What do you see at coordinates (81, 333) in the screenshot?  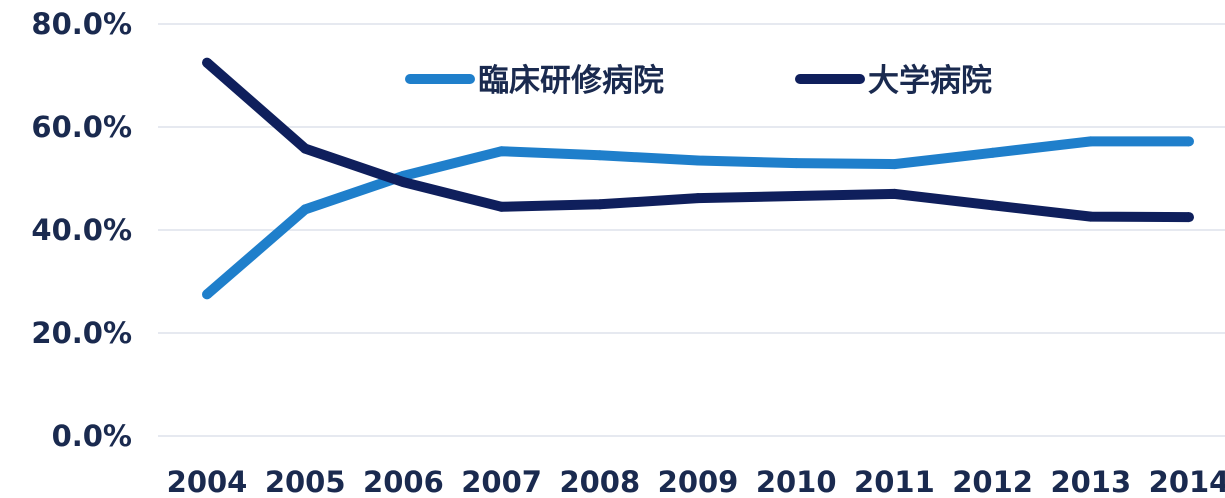 I see `y-tick-label: 20.0%` at bounding box center [81, 333].